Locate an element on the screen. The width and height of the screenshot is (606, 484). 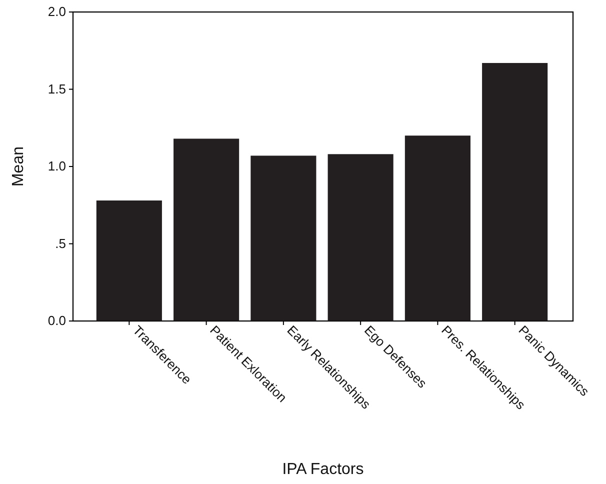
y-tick-label: 0.0 is located at coordinates (57, 320).